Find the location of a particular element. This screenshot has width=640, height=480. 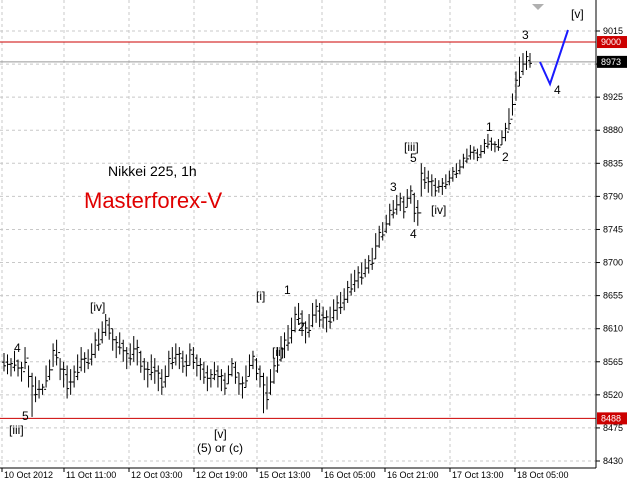

y-tick-label: 8610 is located at coordinates (613, 329).